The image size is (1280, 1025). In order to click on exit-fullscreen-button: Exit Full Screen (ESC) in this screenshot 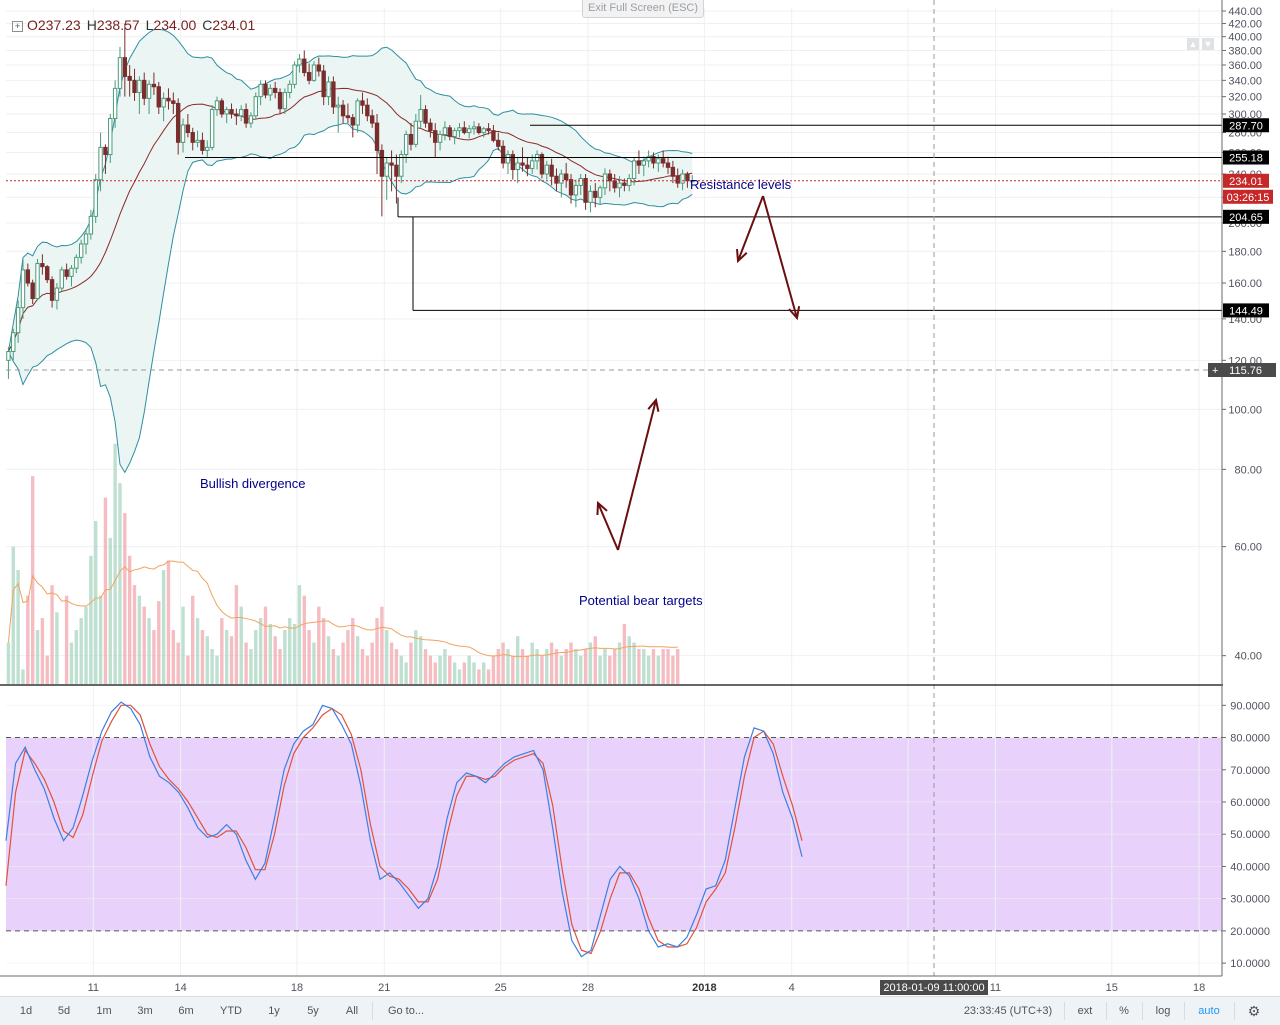, I will do `click(643, 9)`.